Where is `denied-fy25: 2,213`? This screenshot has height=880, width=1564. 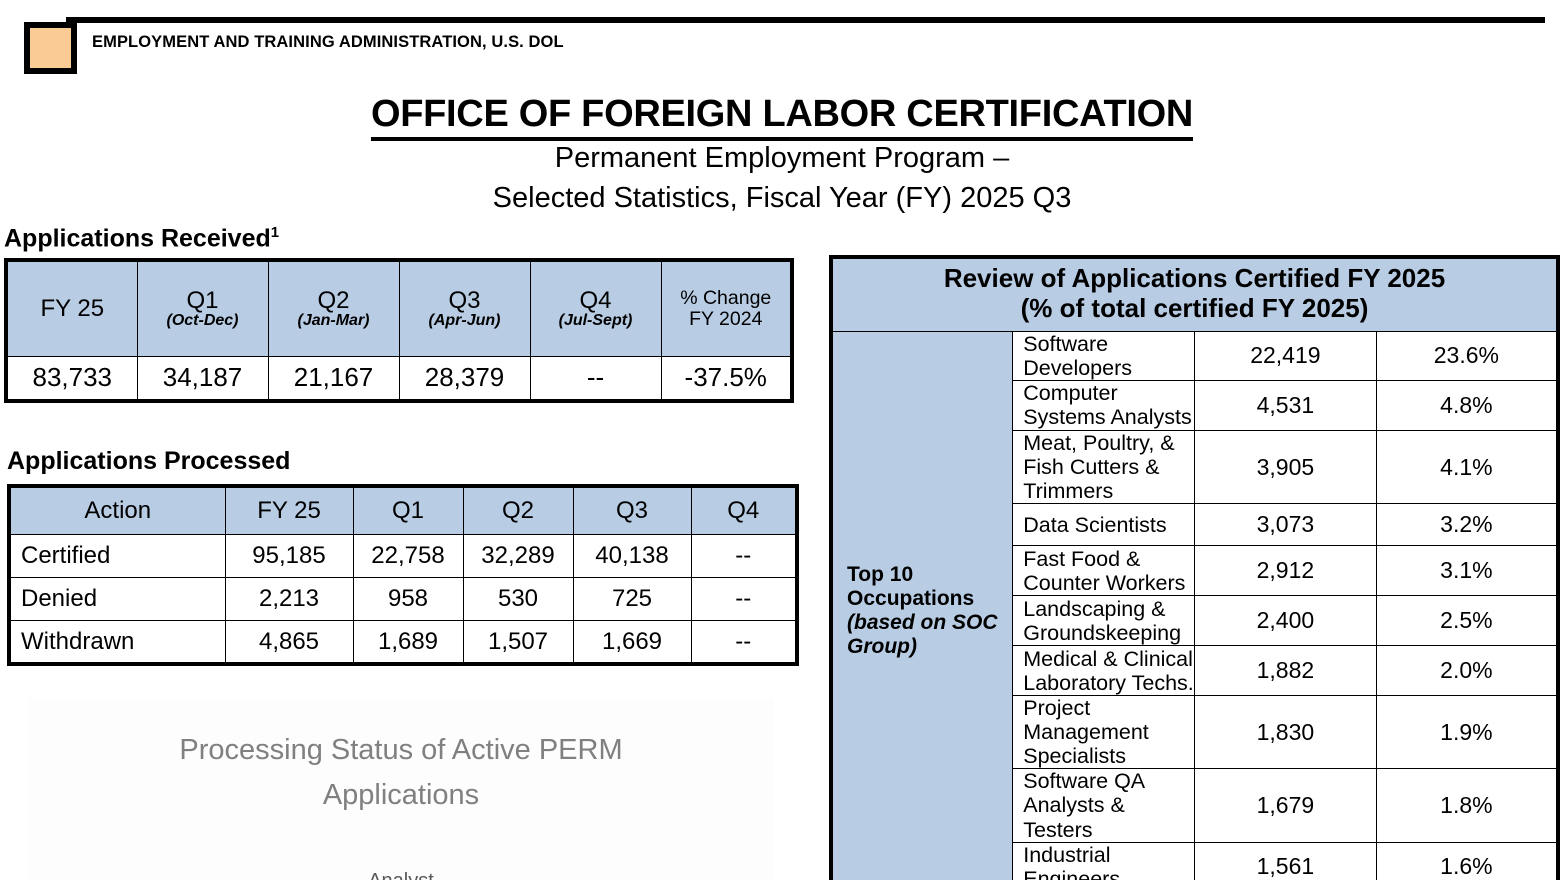 denied-fy25: 2,213 is located at coordinates (289, 599).